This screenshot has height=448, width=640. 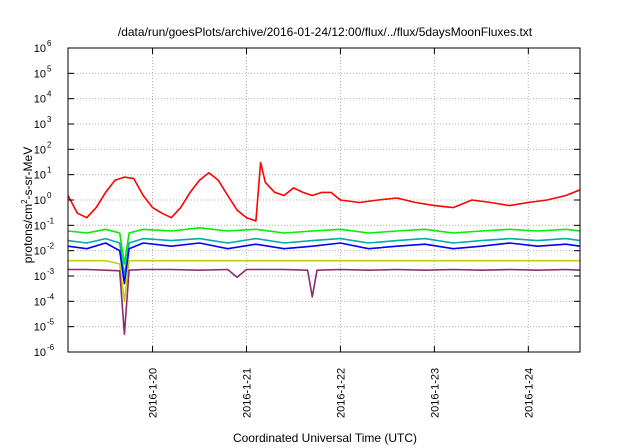 I want to click on y-tick-exponent: -3, so click(x=51, y=271).